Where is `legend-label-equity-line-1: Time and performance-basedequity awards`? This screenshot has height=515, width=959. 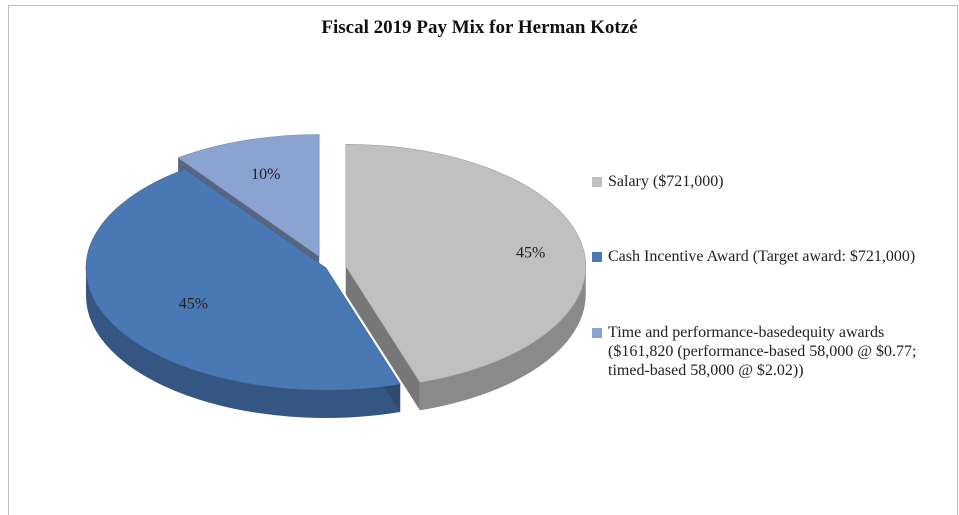
legend-label-equity-line-1: Time and performance-basedequity awards is located at coordinates (762, 332).